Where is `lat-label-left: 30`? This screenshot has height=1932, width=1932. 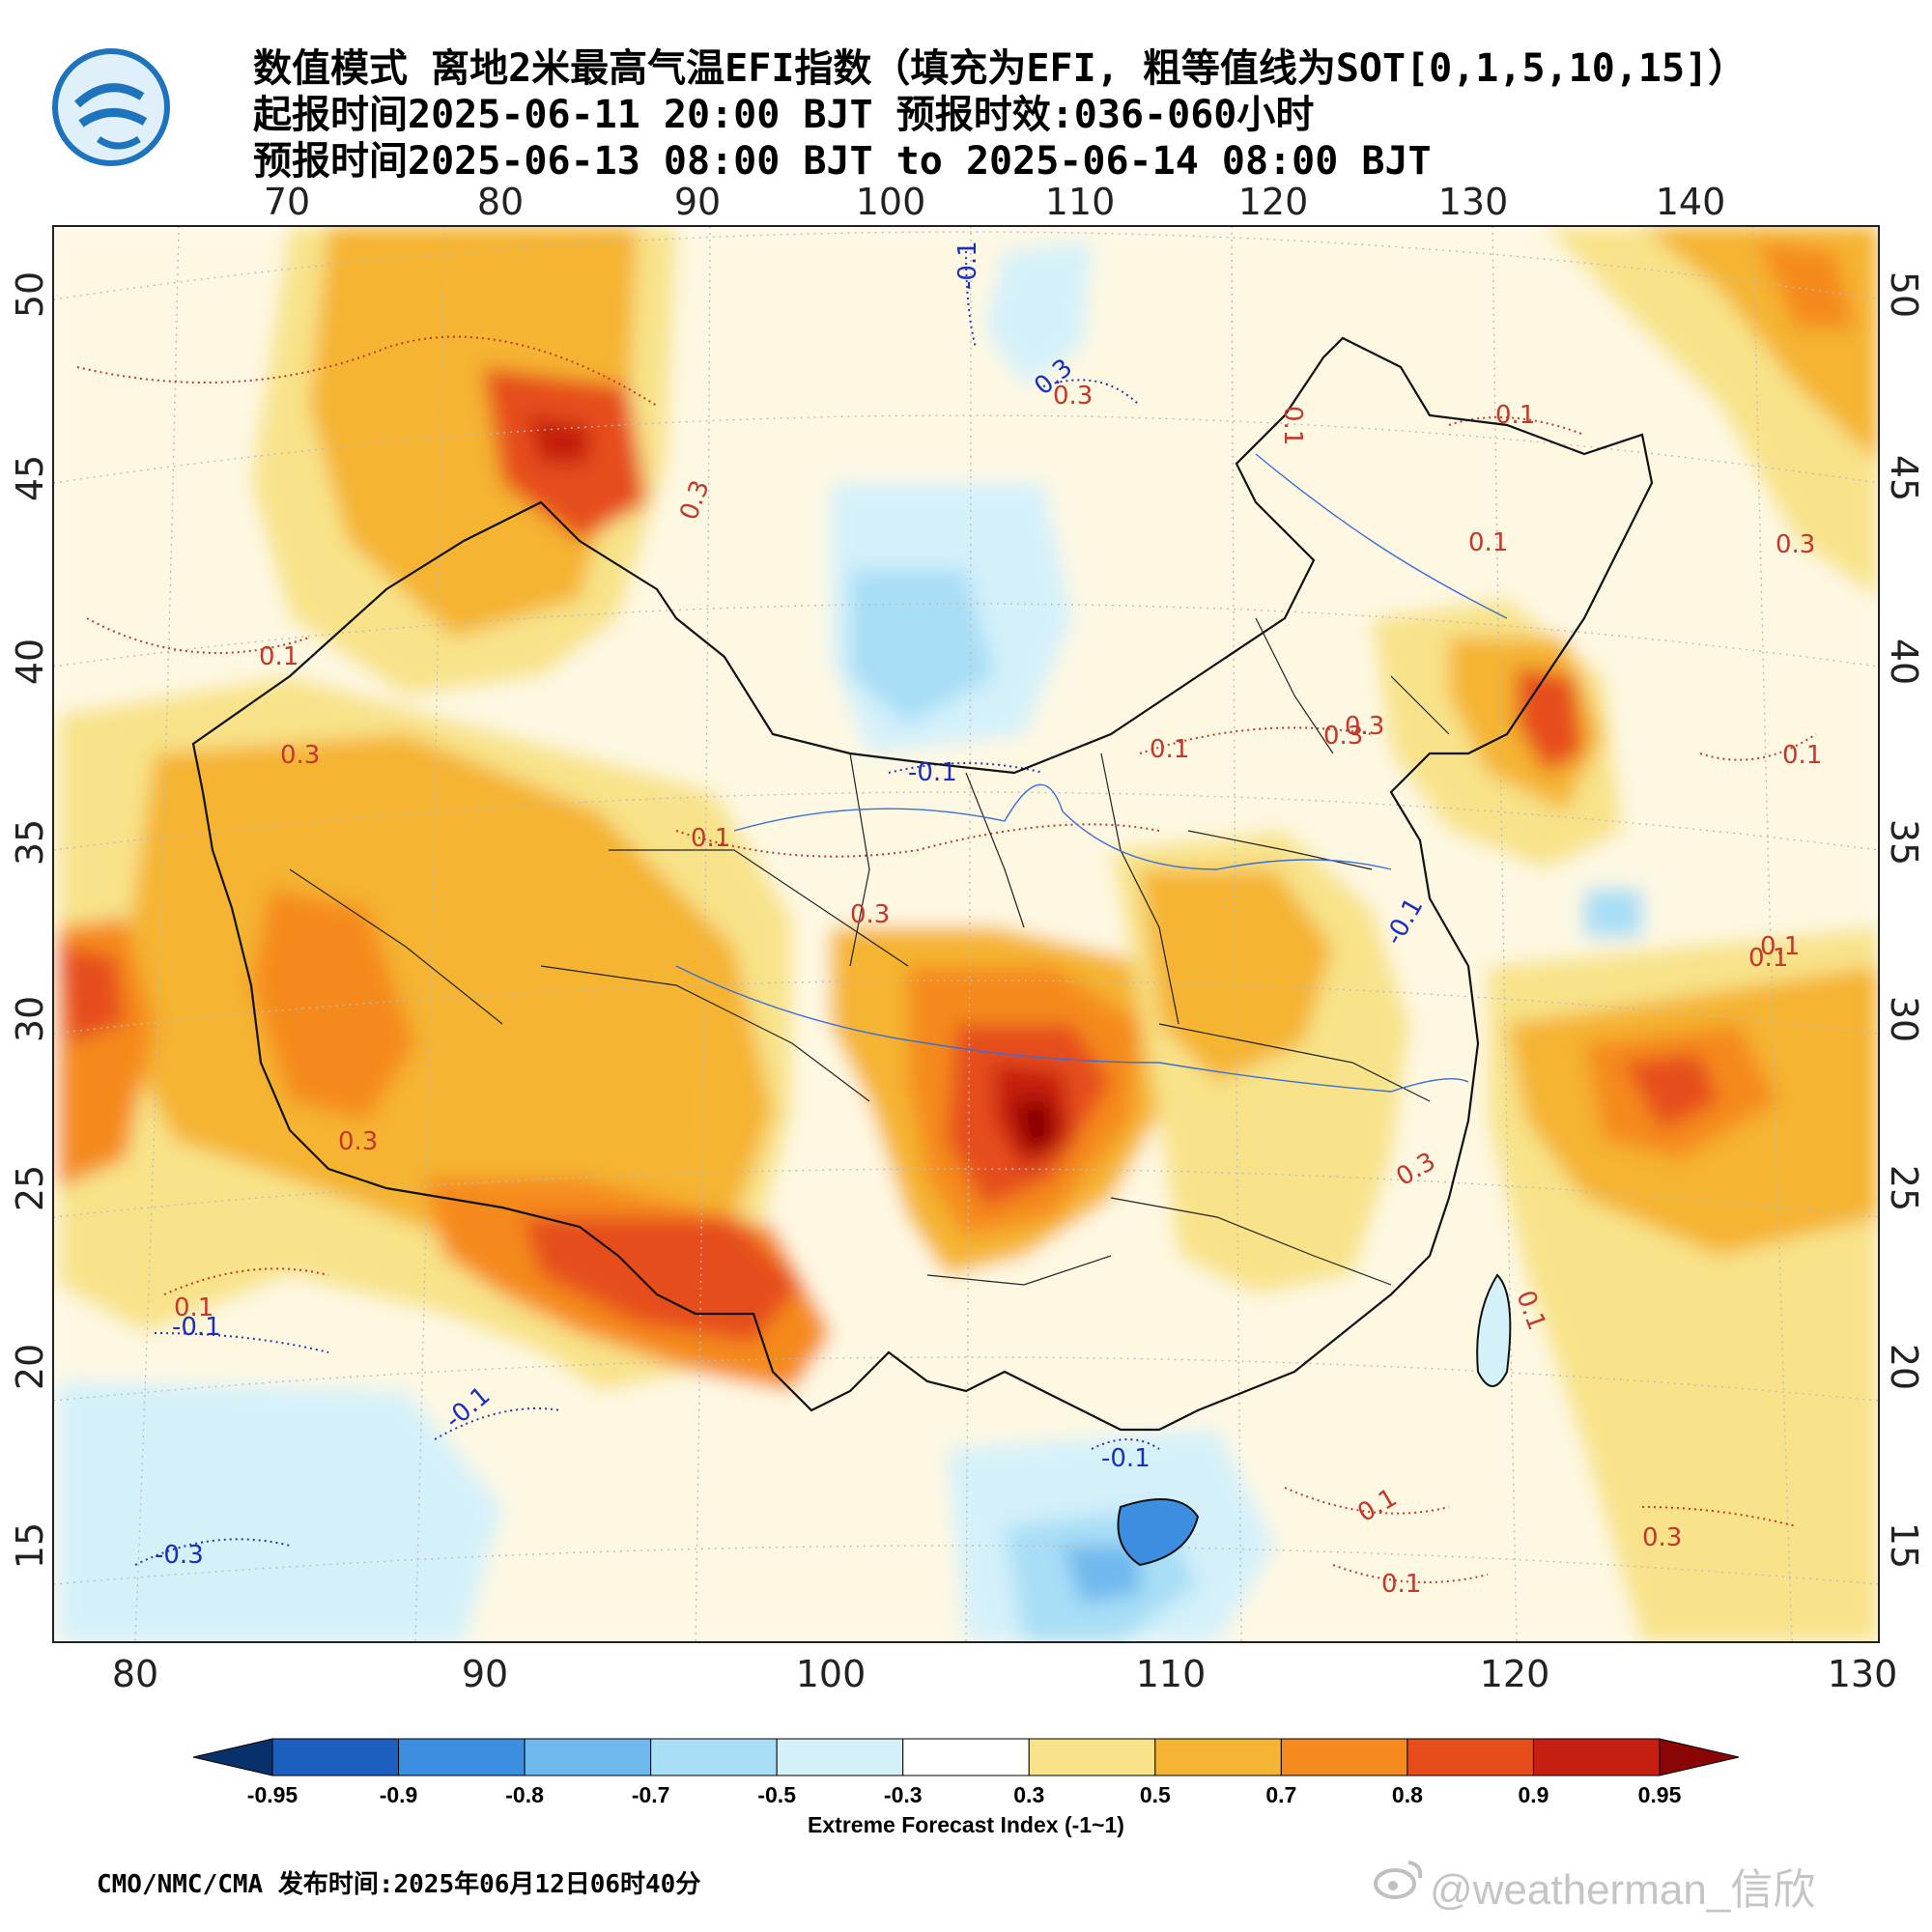 lat-label-left: 30 is located at coordinates (30, 1019).